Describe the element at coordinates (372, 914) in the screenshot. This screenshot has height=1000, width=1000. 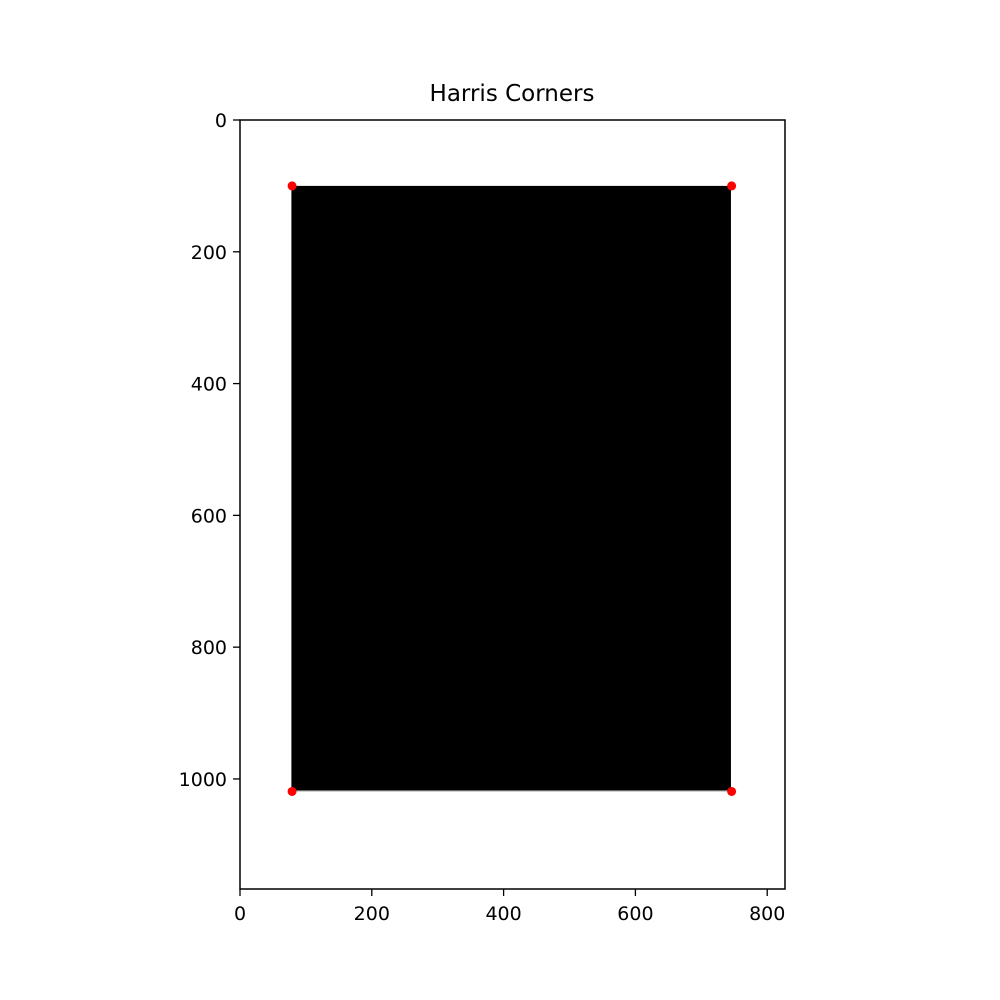
I see `x-tick-label: 200` at that location.